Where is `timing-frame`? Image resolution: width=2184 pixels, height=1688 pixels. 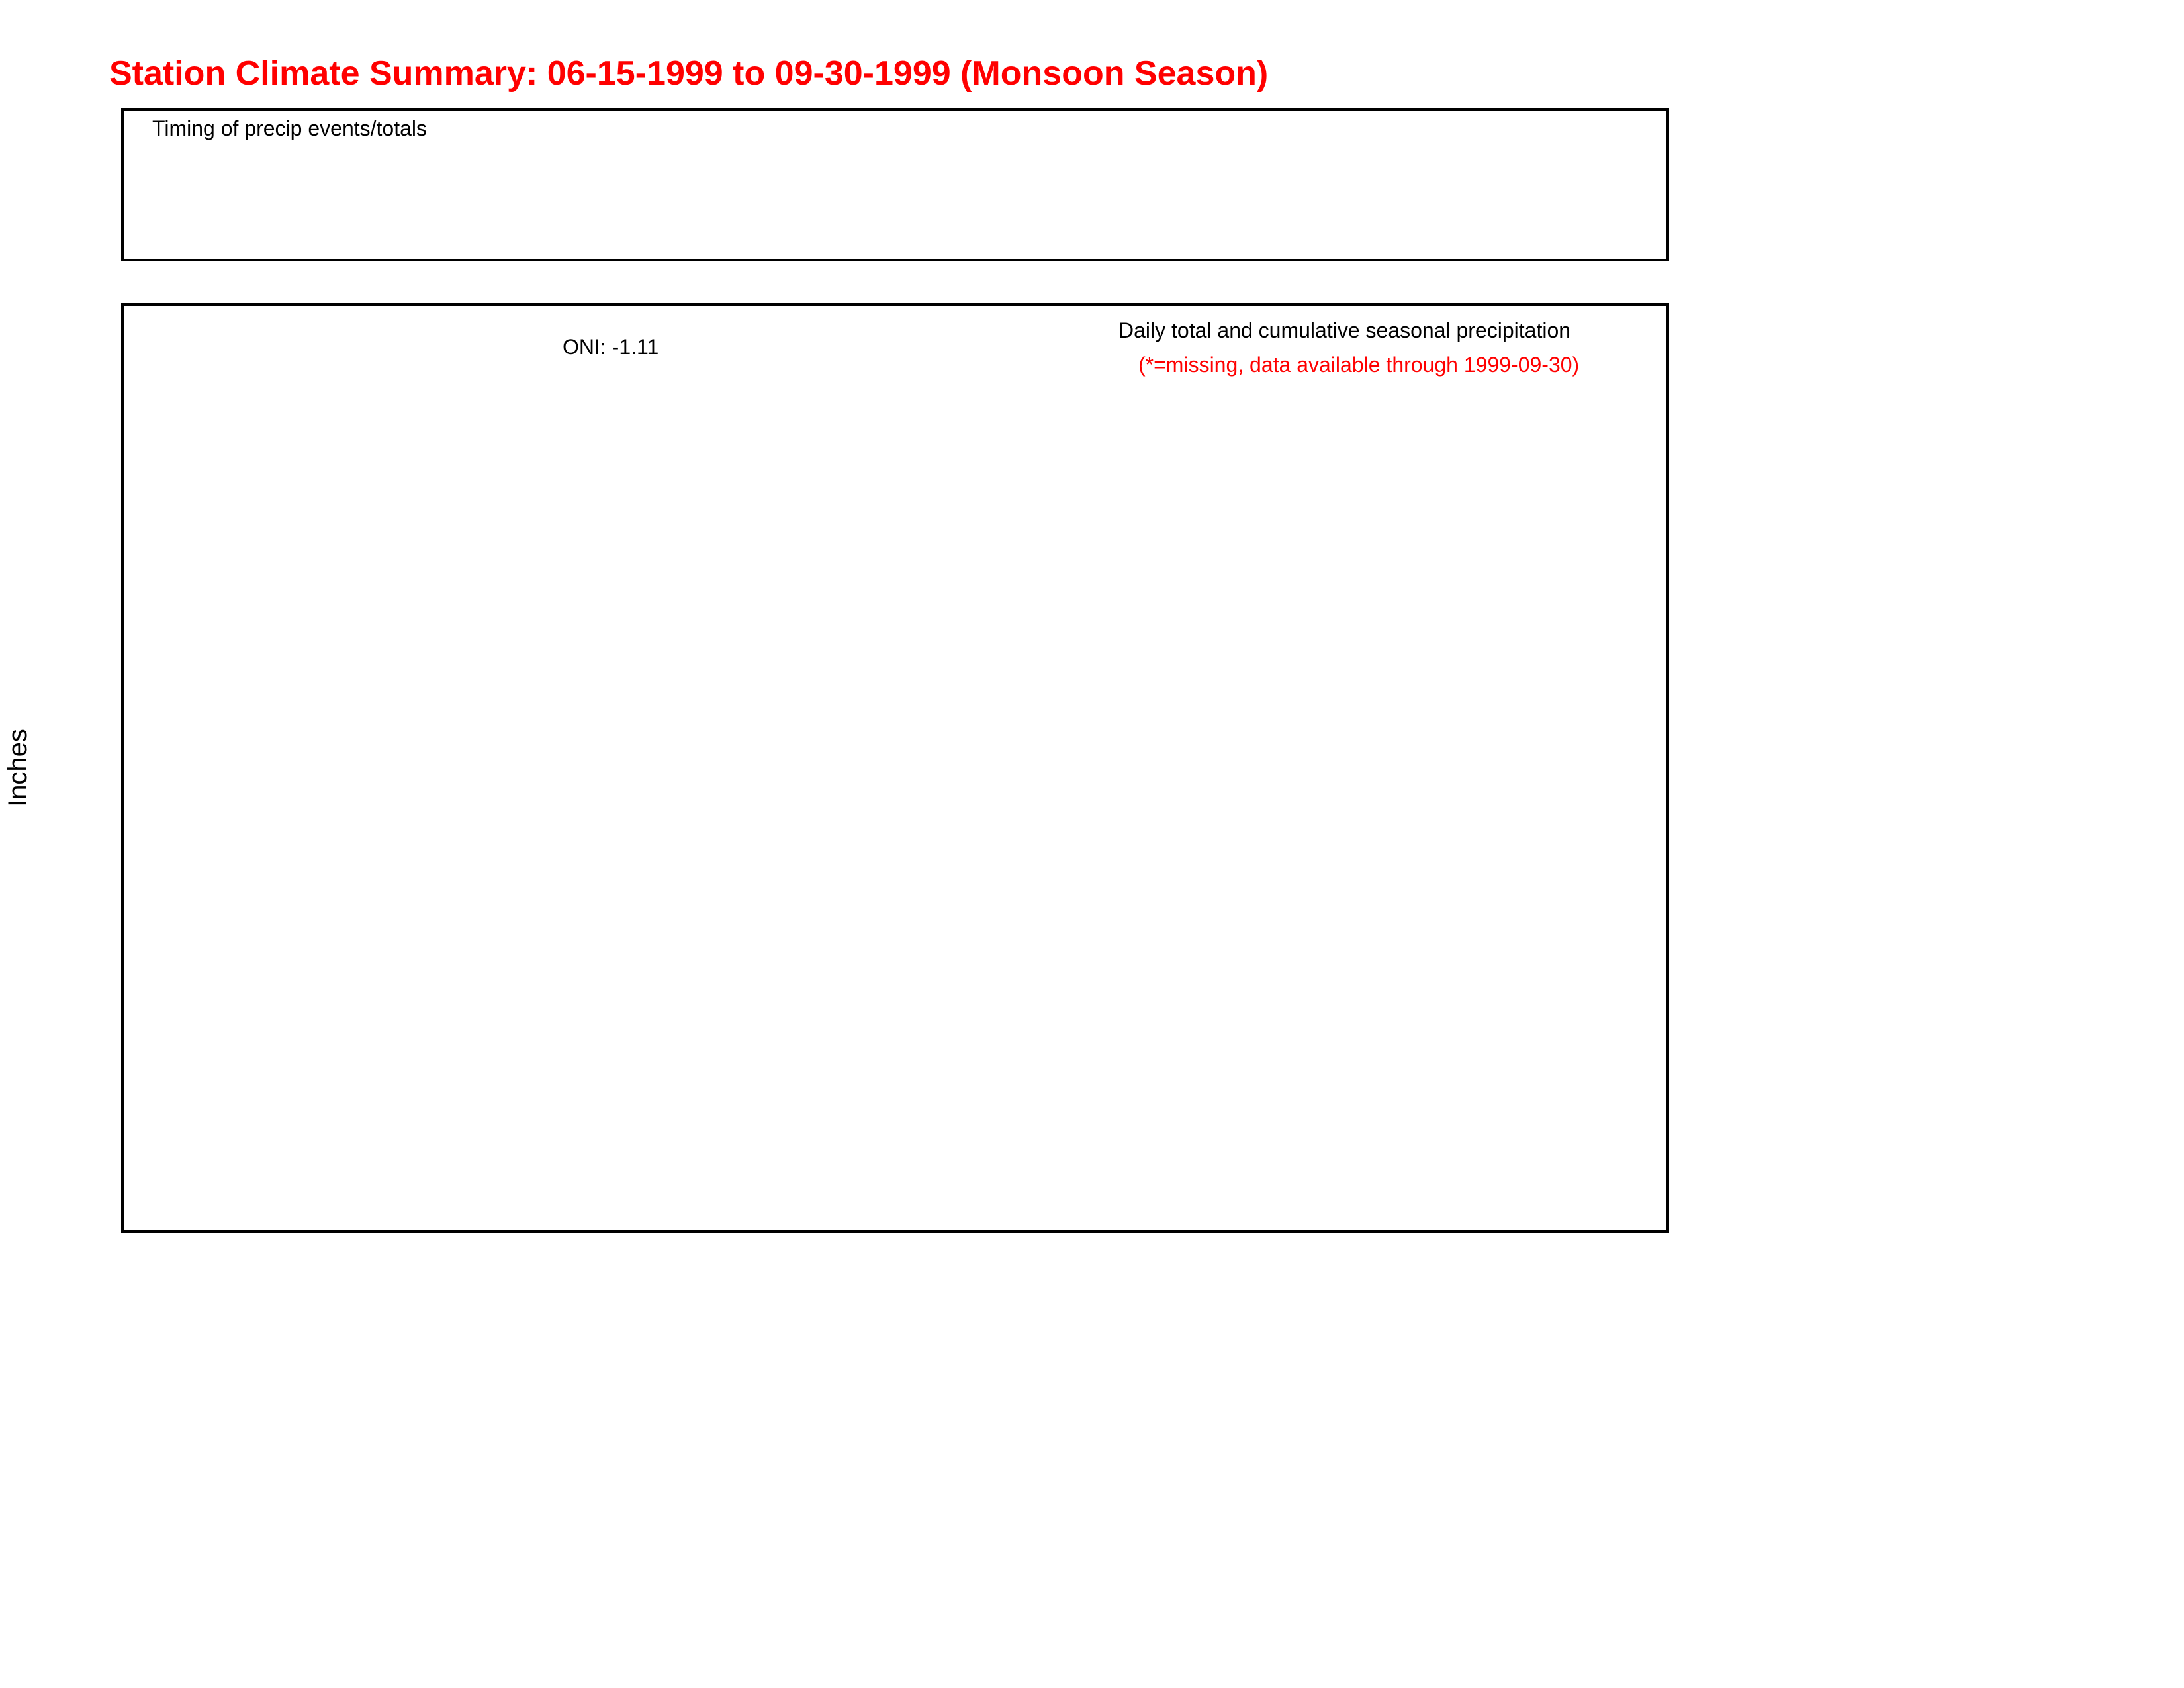 timing-frame is located at coordinates (895, 184).